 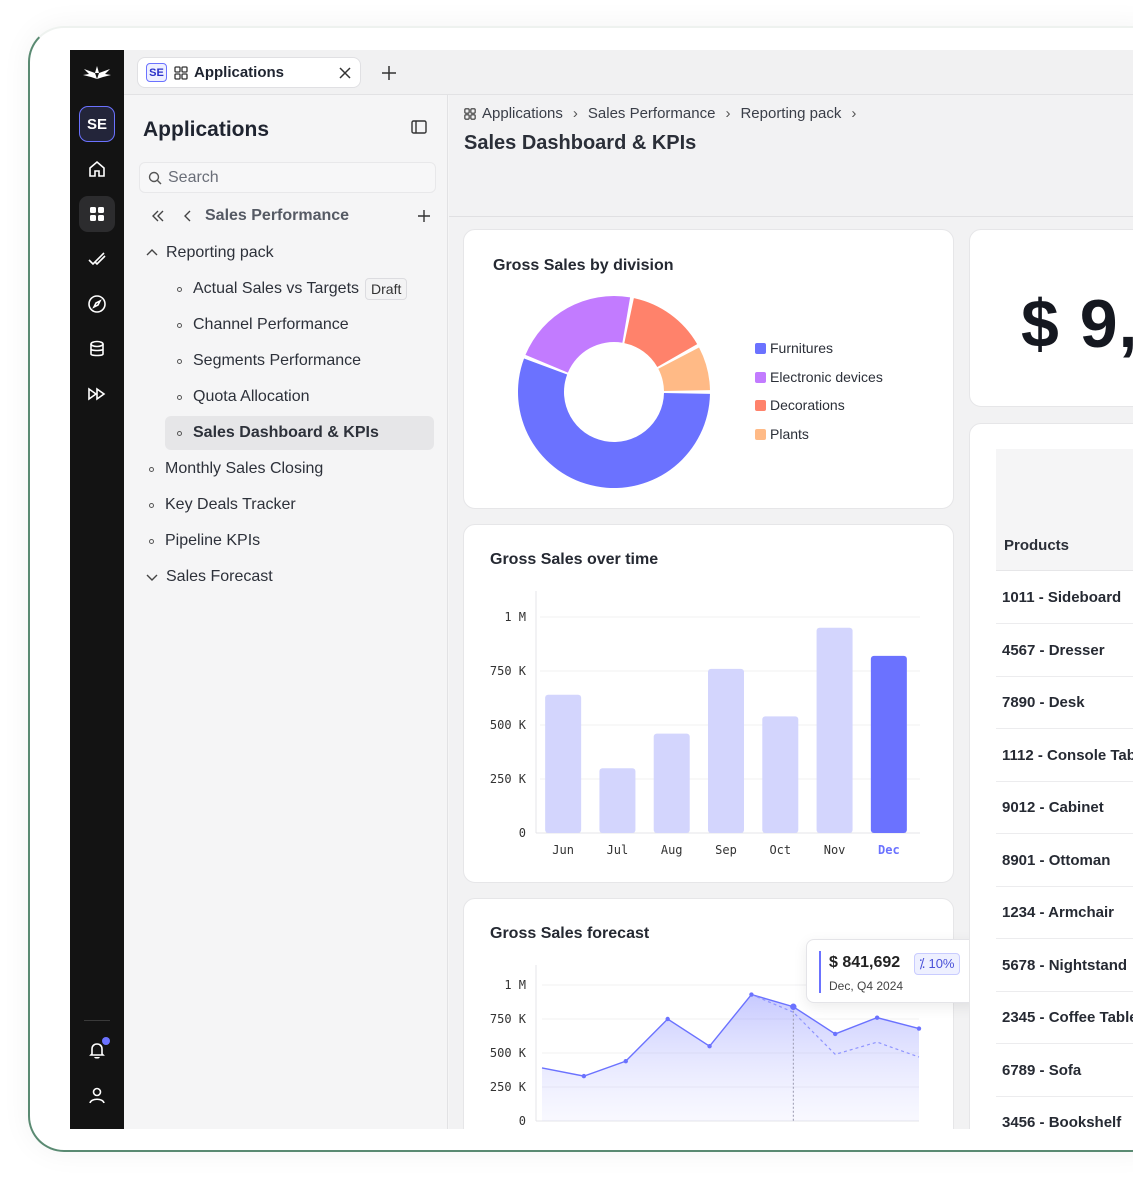 What do you see at coordinates (614, 423) in the screenshot?
I see `donut-slice-furnitures` at bounding box center [614, 423].